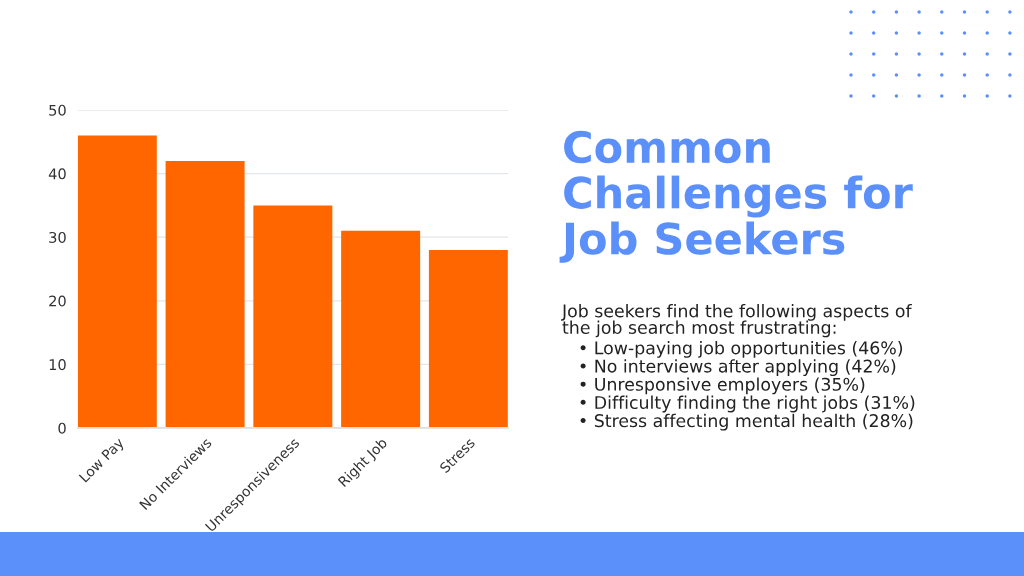 The width and height of the screenshot is (1024, 576). What do you see at coordinates (736, 321) in the screenshot?
I see `text: Job seekers find the following aspects of the job search most frustrating:` at bounding box center [736, 321].